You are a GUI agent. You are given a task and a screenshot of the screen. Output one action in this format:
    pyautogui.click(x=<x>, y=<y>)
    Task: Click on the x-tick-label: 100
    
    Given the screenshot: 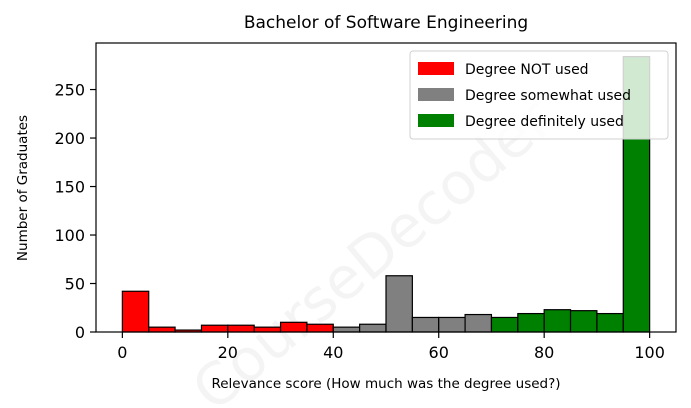 What is the action you would take?
    pyautogui.click(x=649, y=352)
    